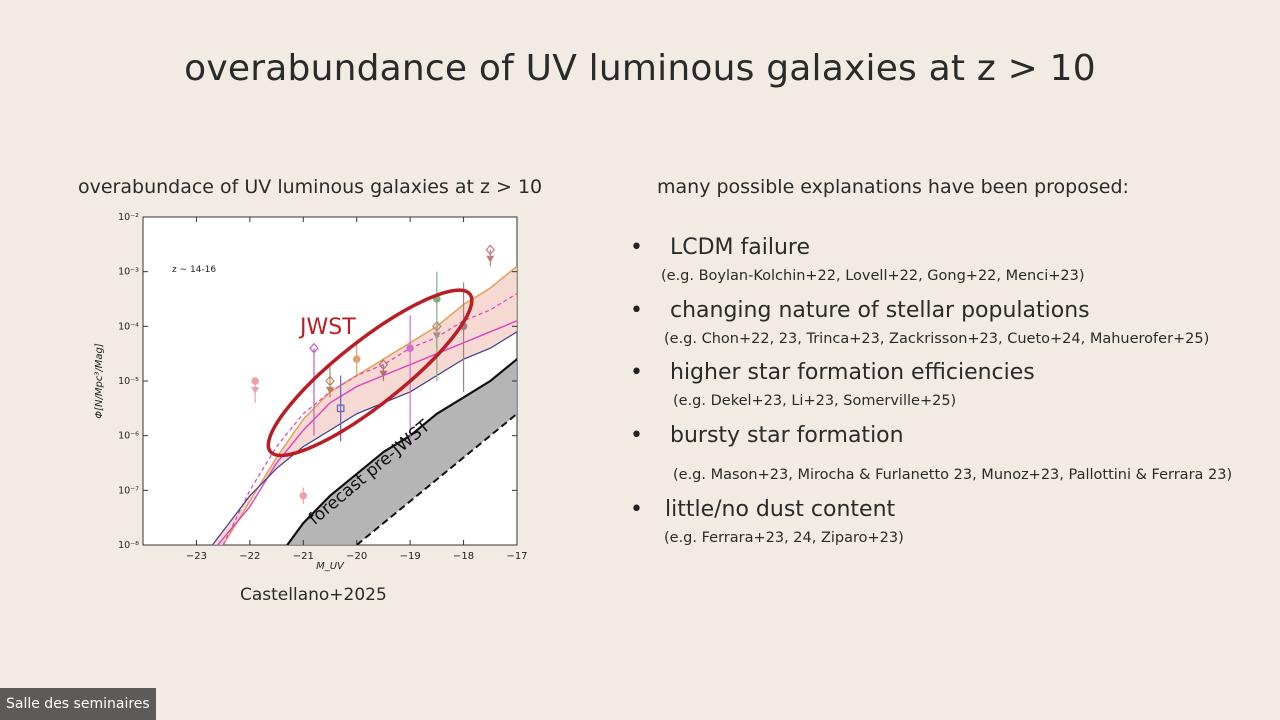 This screenshot has width=1280, height=720. Describe the element at coordinates (249, 556) in the screenshot. I see `x-tick-label: −22` at that location.